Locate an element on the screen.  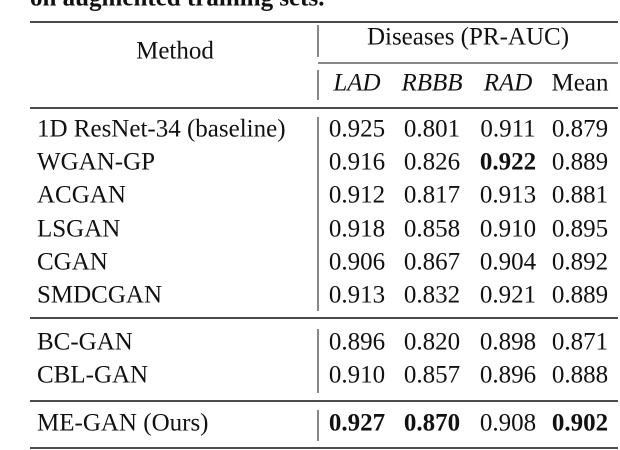
score-cell: 0.871 is located at coordinates (580, 342).